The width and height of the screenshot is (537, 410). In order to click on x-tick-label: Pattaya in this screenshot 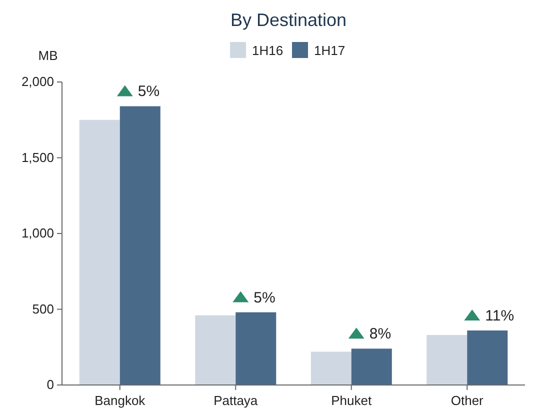, I will do `click(236, 400)`.